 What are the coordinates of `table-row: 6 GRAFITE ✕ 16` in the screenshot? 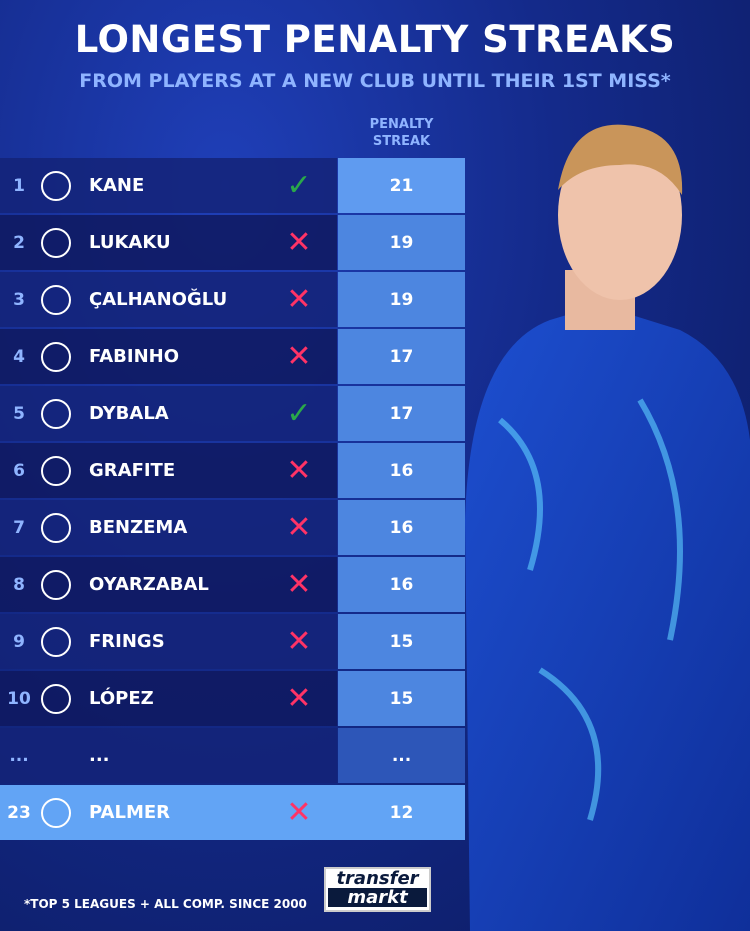 It's located at (232, 470).